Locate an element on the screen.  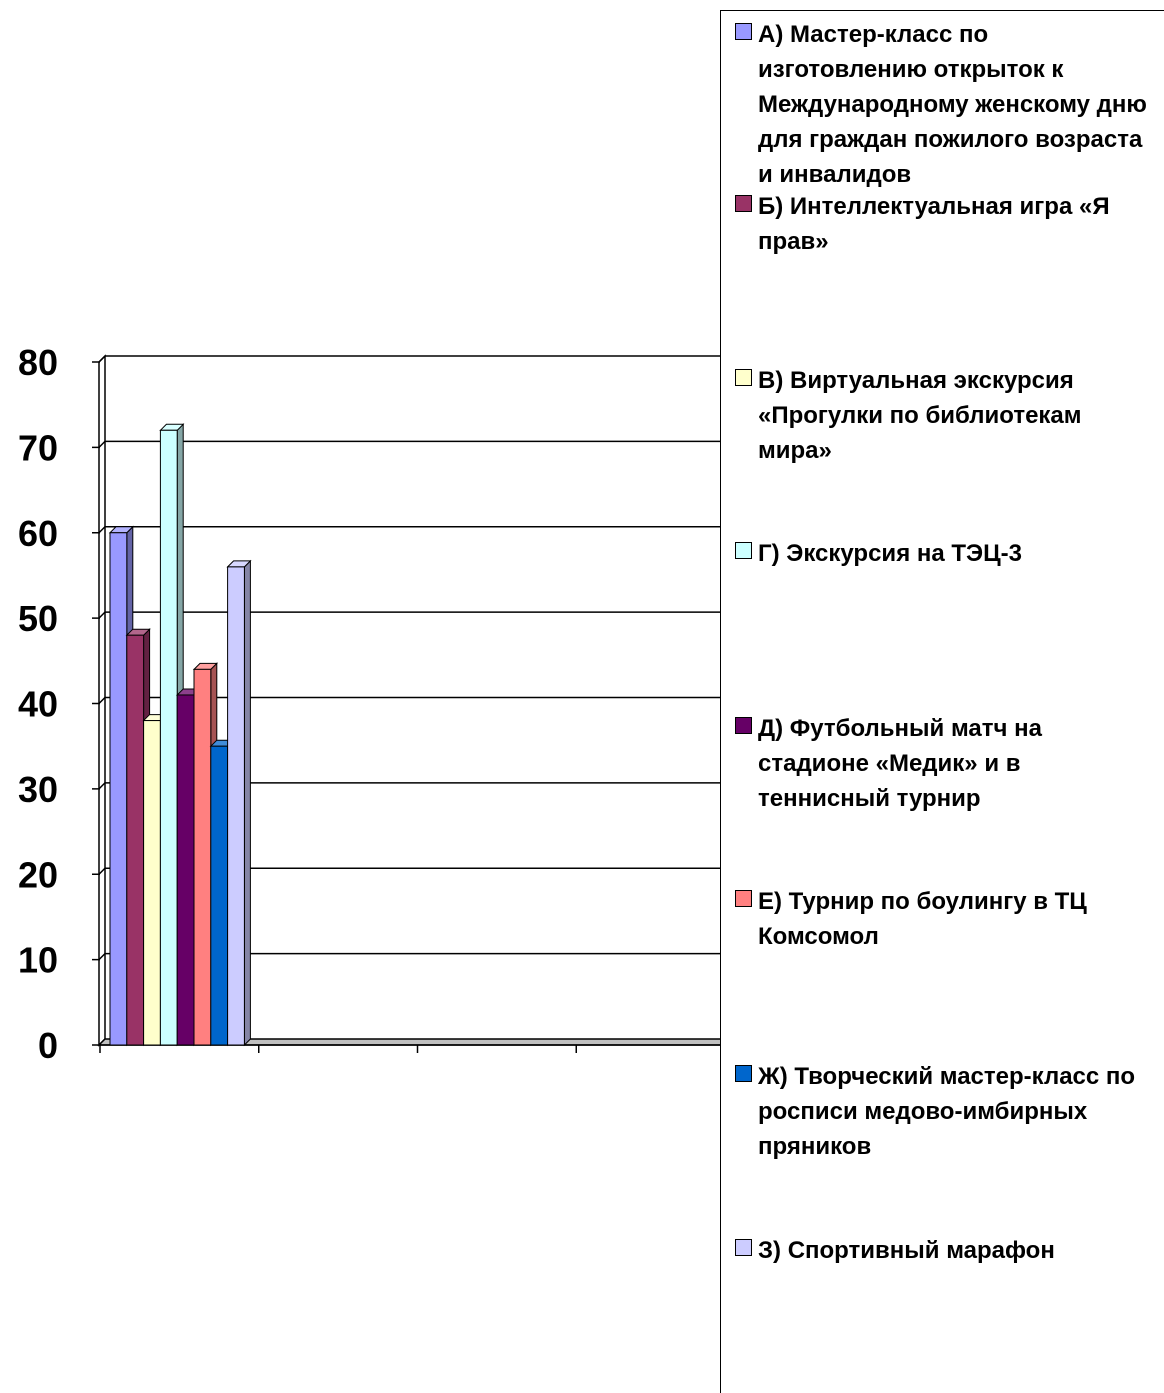
legend-item: Е) Турнир по боулингу в ТЦ Комсомол is located at coordinates (946, 919).